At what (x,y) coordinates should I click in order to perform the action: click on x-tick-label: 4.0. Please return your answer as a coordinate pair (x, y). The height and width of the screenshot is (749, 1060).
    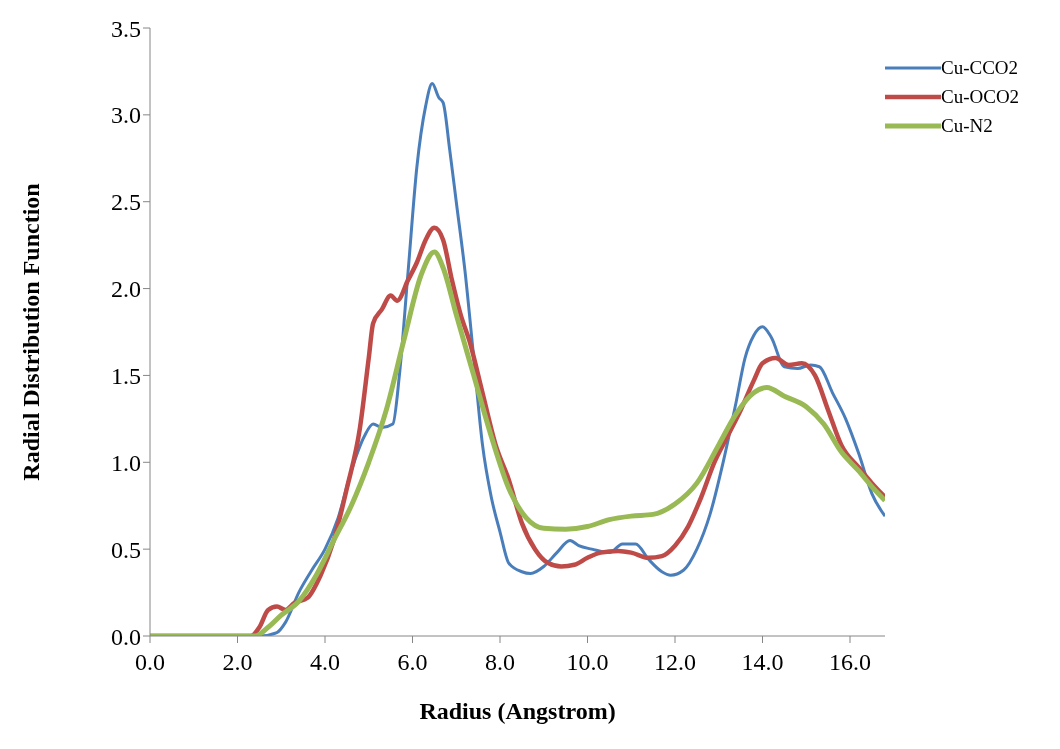
    Looking at the image, I should click on (325, 662).